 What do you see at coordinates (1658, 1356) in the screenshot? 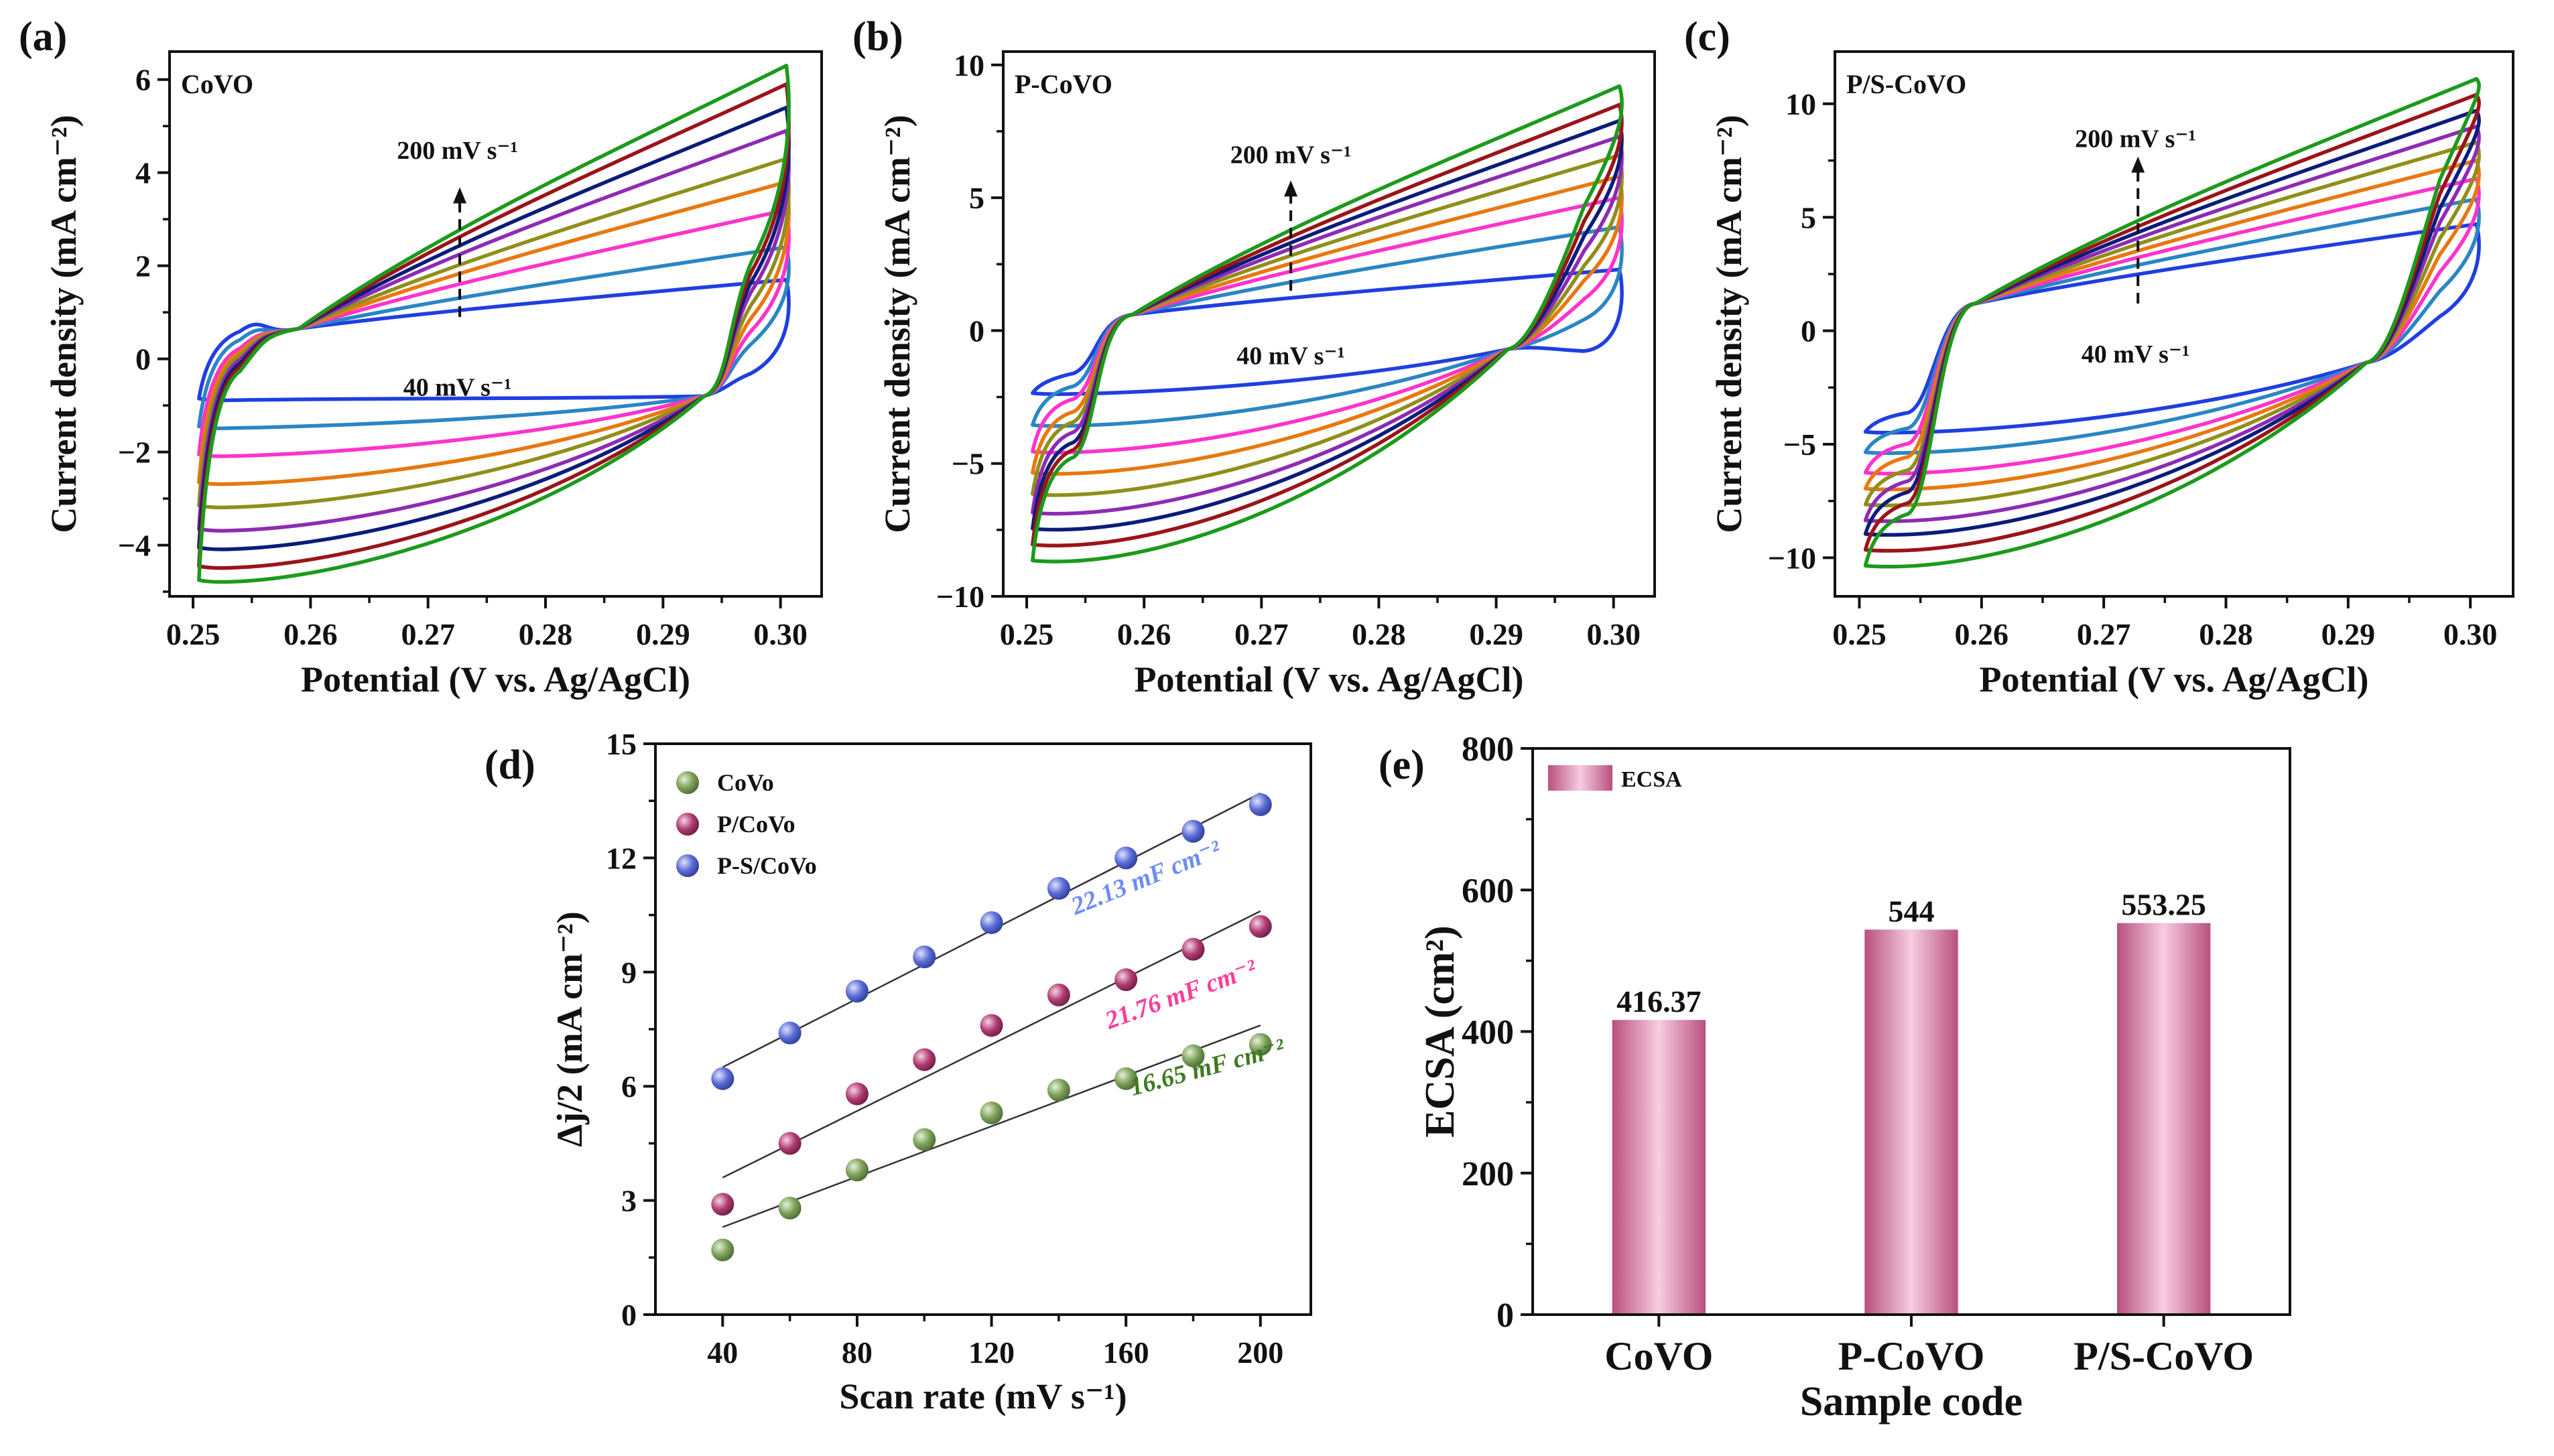
I see `x-tick-label-e: CoVO` at bounding box center [1658, 1356].